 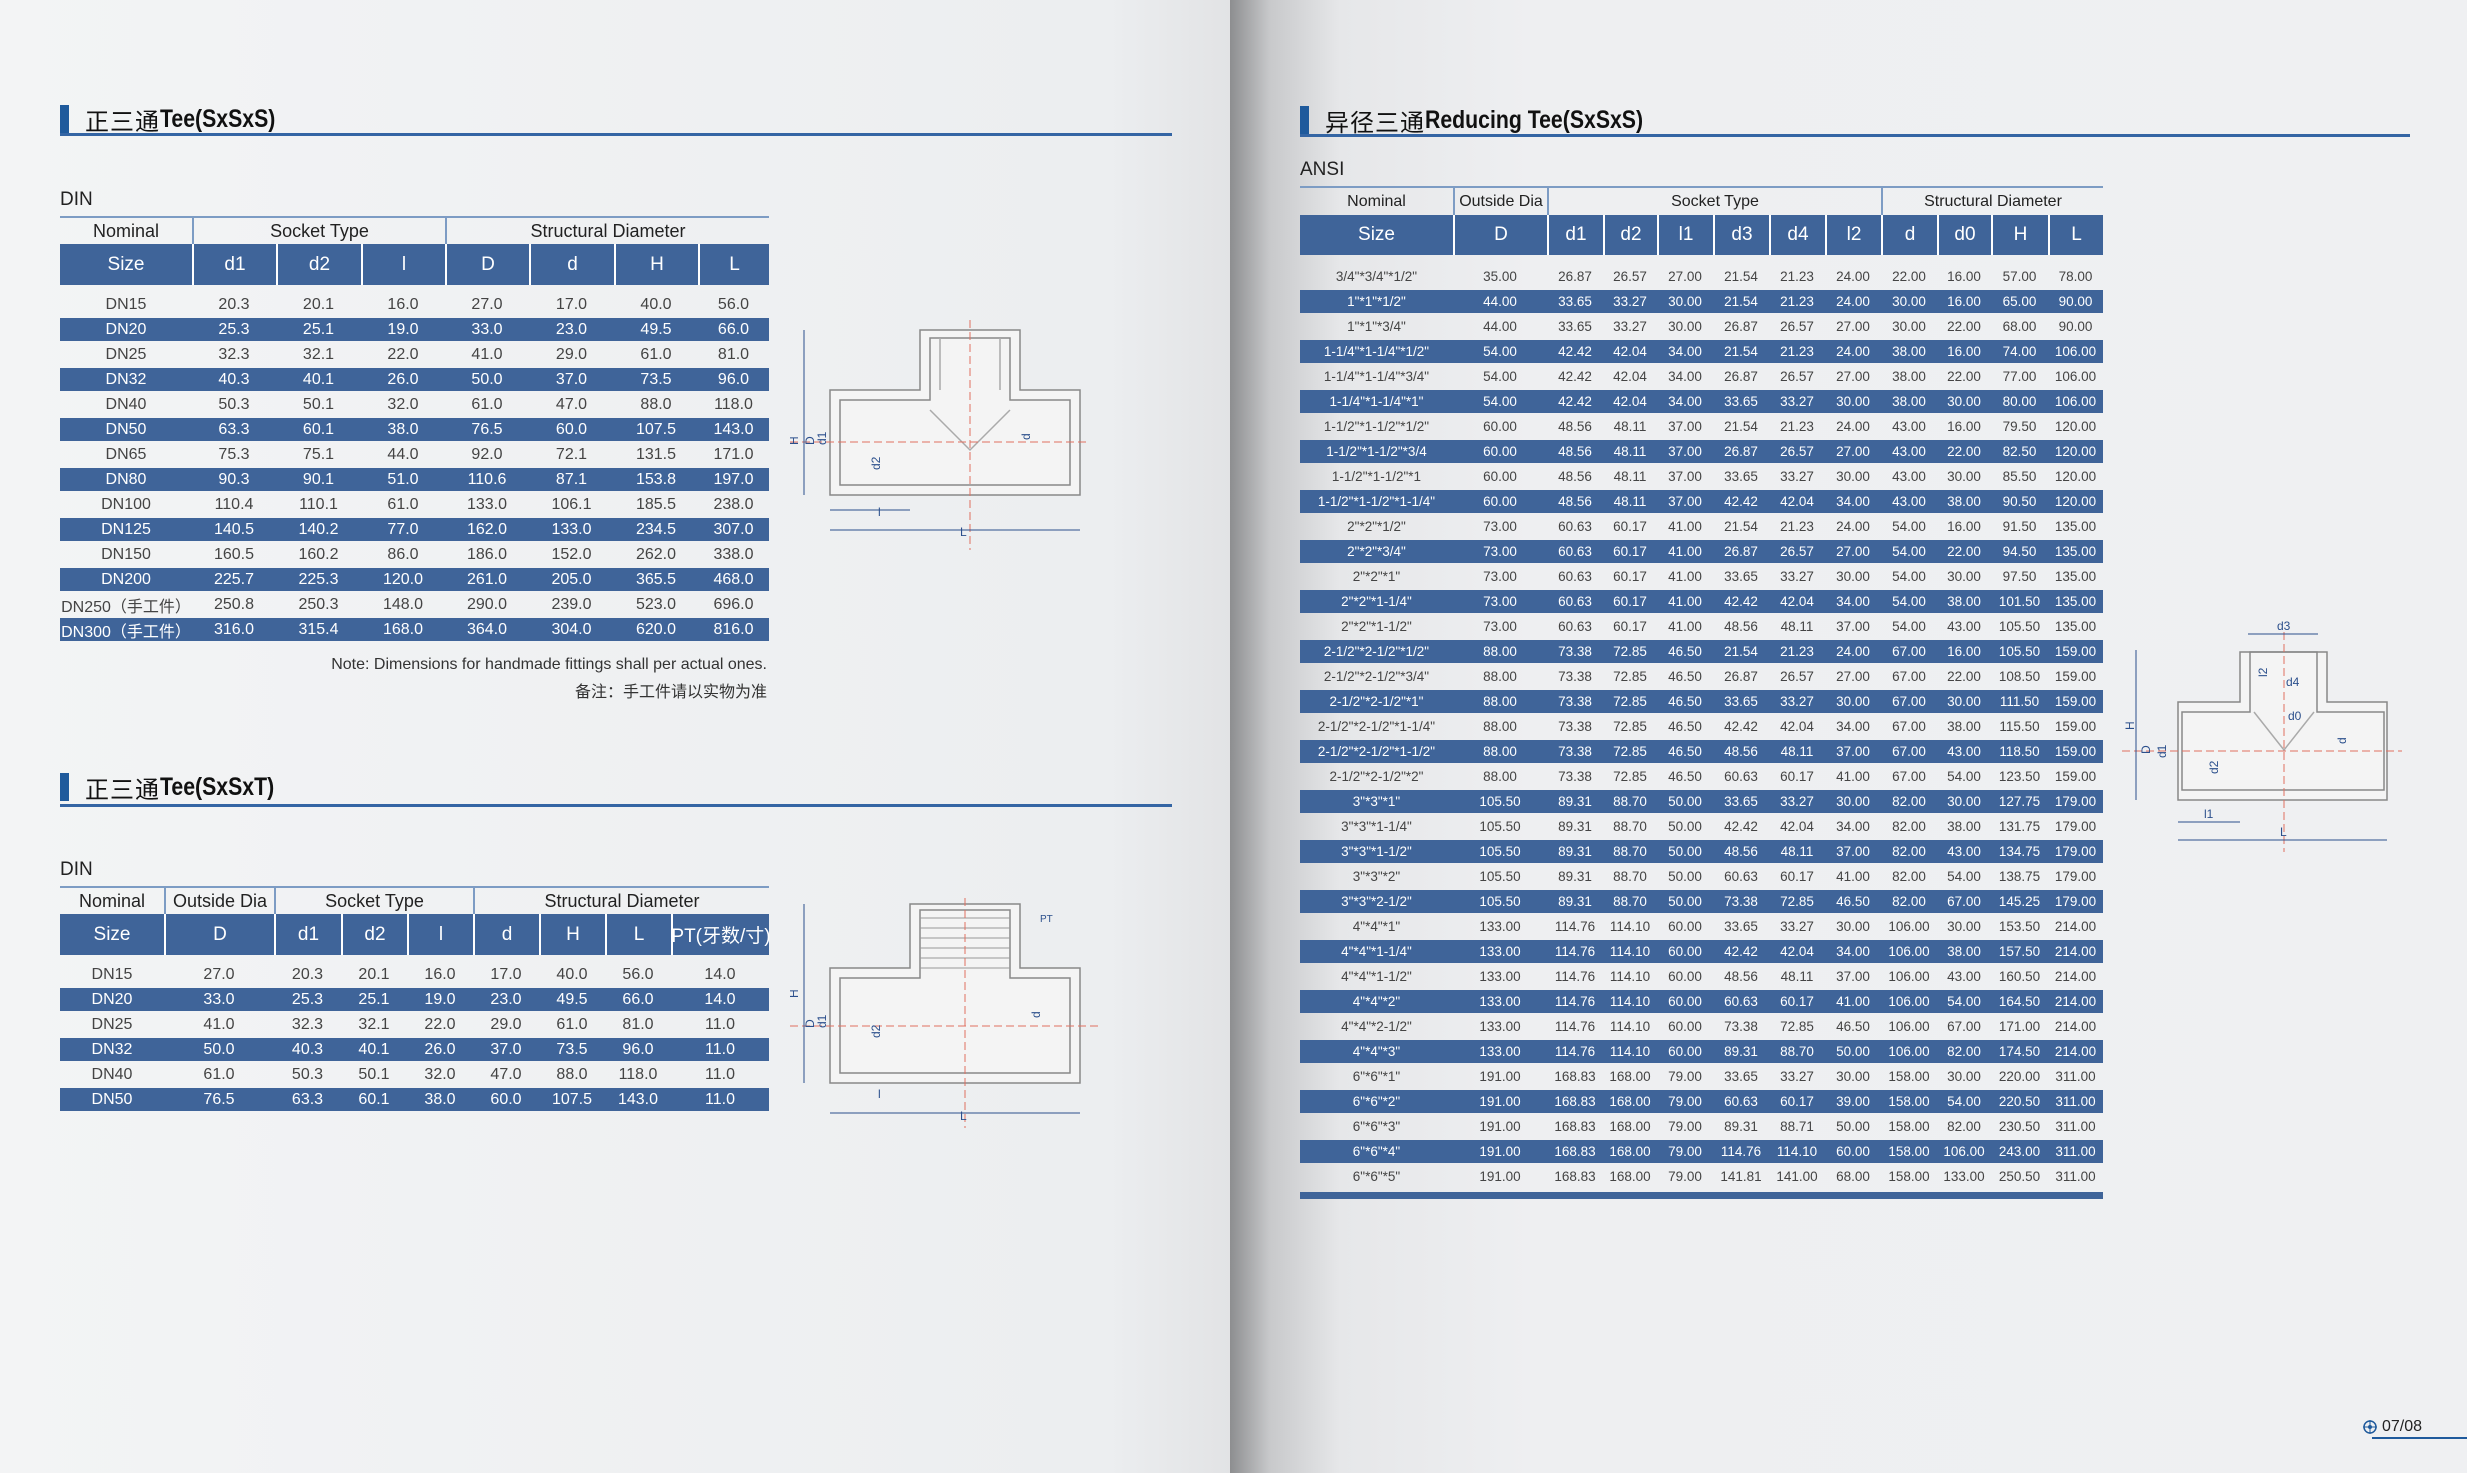 I want to click on value-cell: 22.0, so click(x=403, y=354).